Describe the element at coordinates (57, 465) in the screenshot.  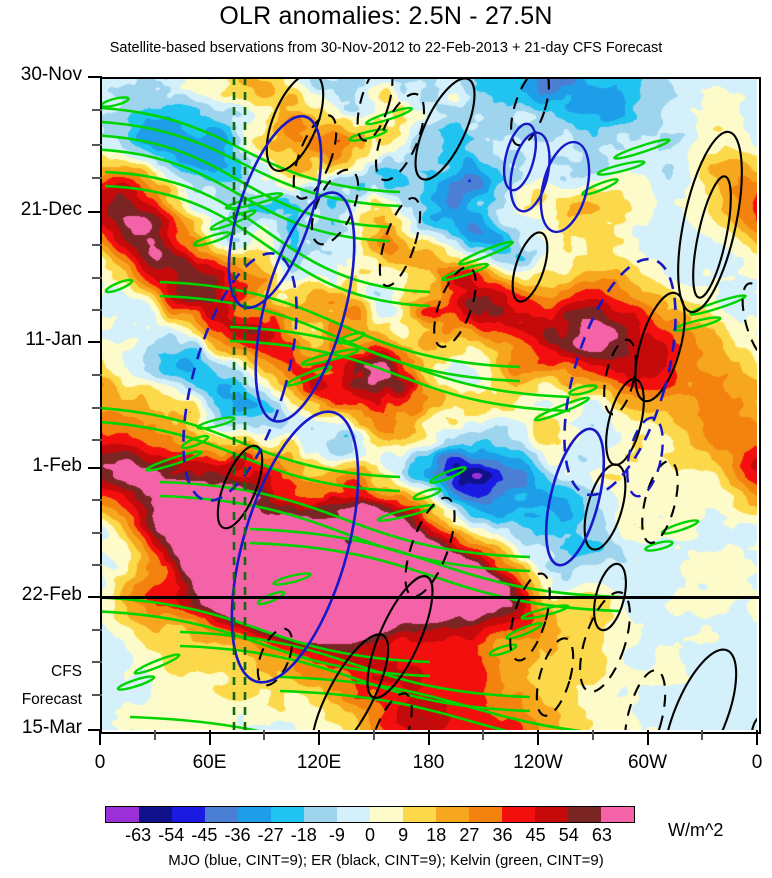
I see `y-axis-label: 1-Feb` at that location.